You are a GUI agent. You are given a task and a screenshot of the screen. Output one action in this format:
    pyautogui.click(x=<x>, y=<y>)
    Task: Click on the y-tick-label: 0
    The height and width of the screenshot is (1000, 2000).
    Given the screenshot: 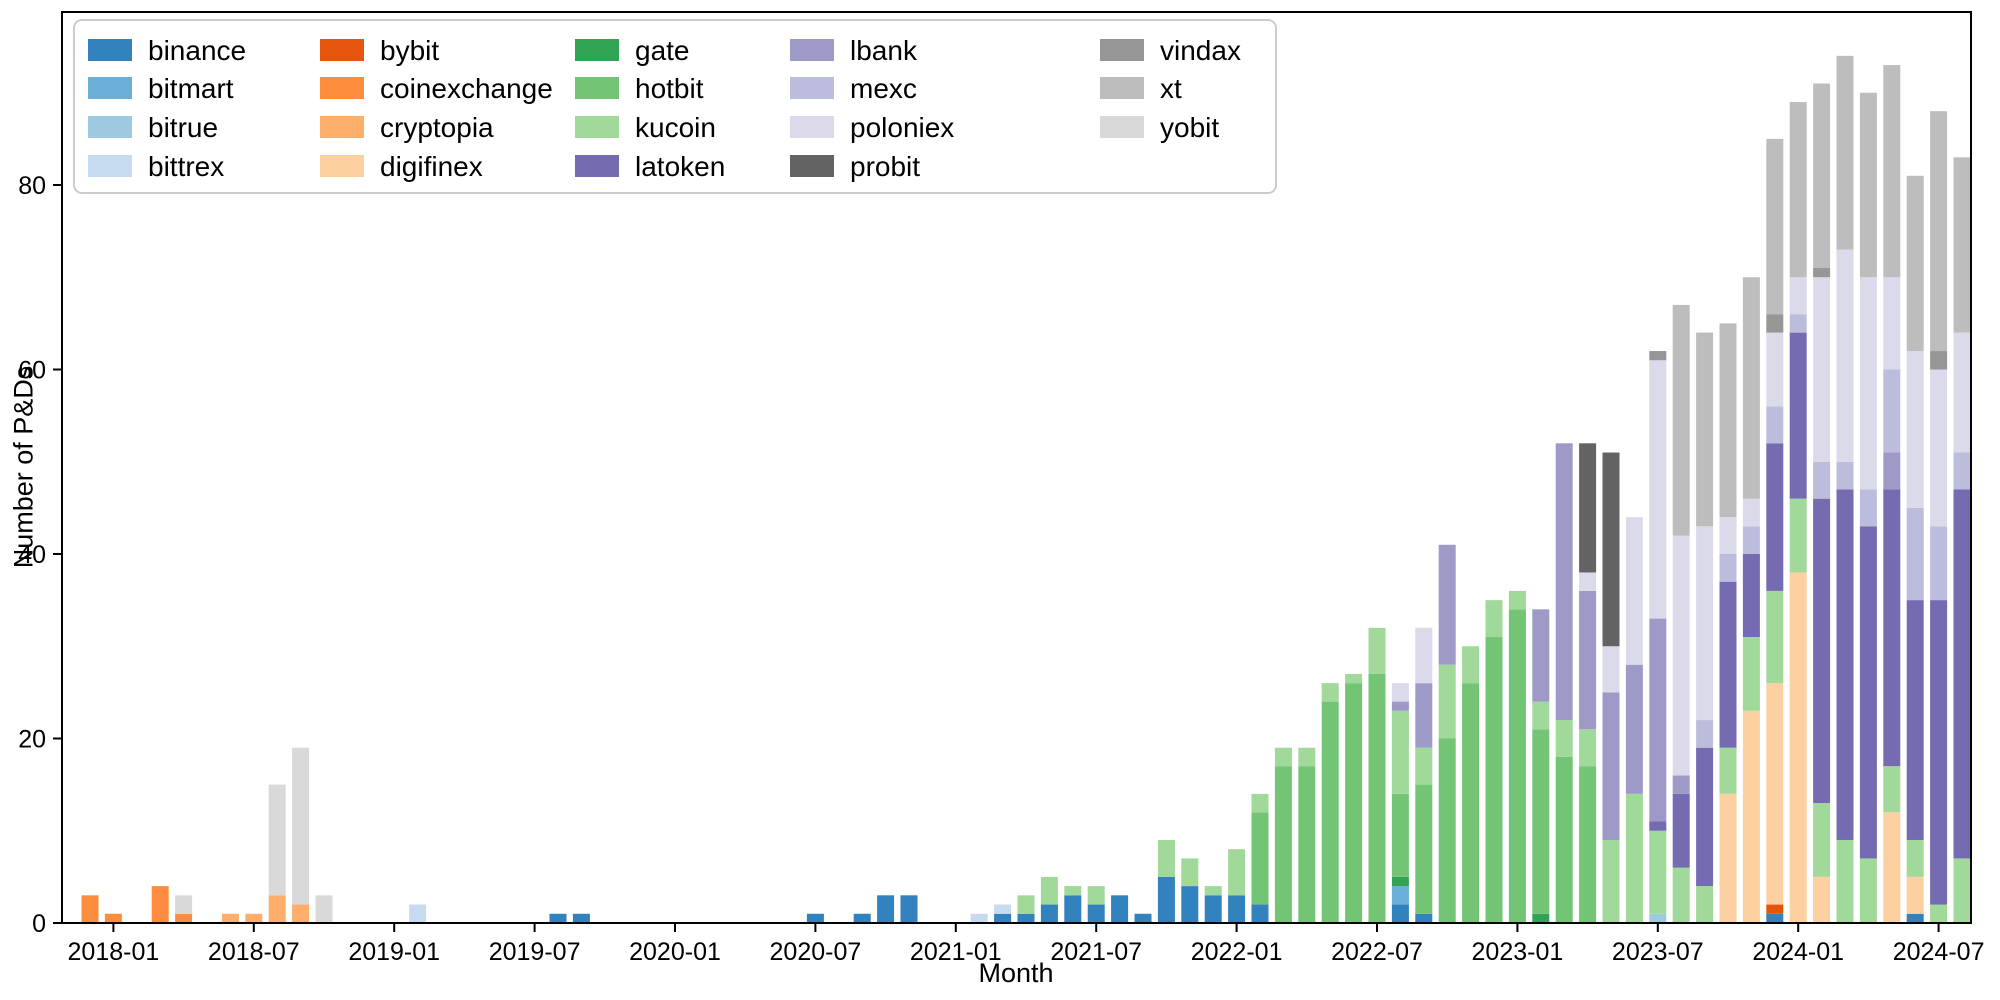 What is the action you would take?
    pyautogui.click(x=39, y=924)
    